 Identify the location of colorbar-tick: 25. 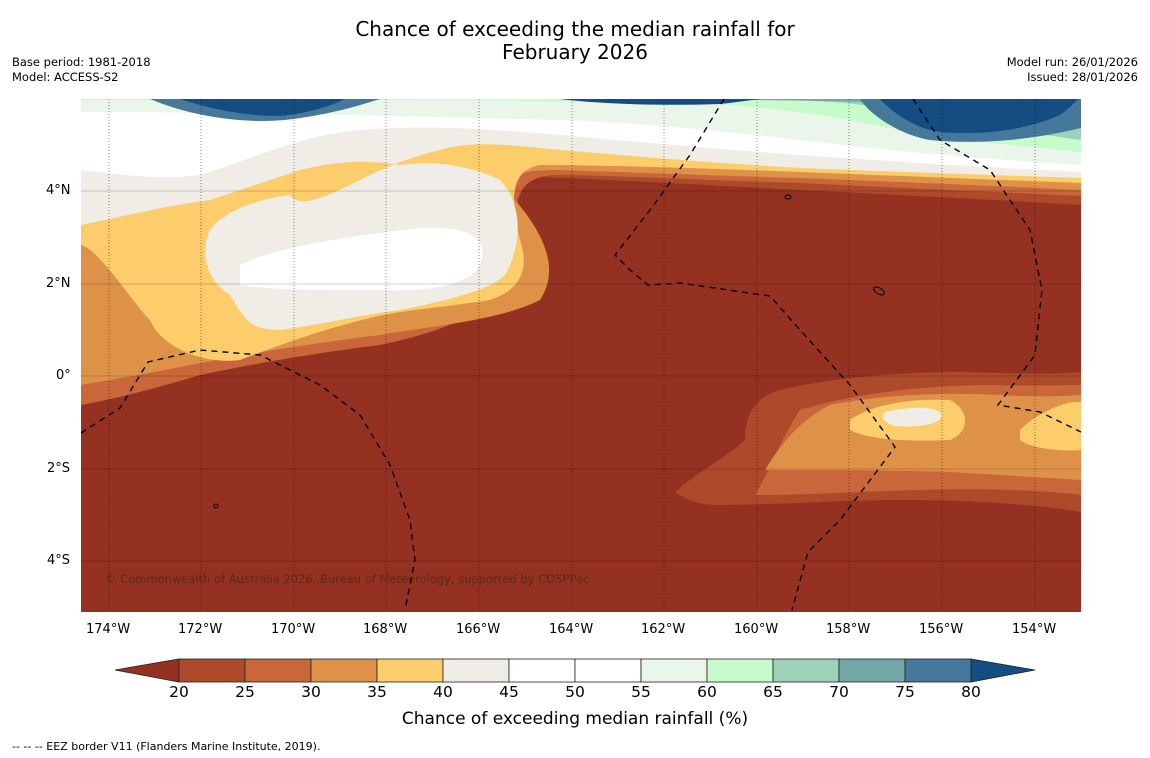
(245, 692).